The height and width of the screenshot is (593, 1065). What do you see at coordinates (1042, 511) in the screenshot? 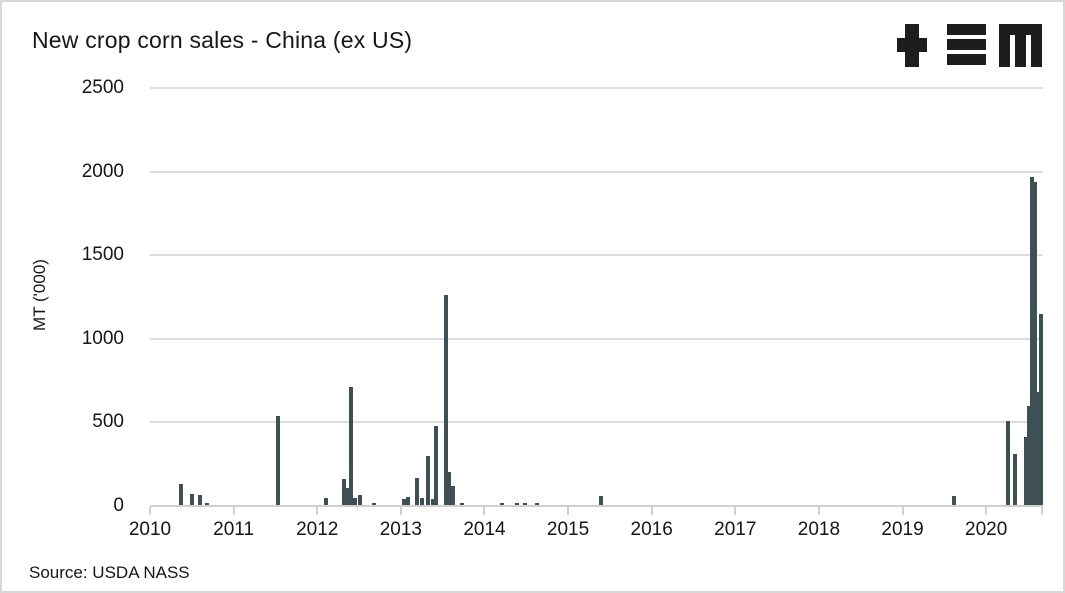
I see `x-tick-mark-axis-end` at bounding box center [1042, 511].